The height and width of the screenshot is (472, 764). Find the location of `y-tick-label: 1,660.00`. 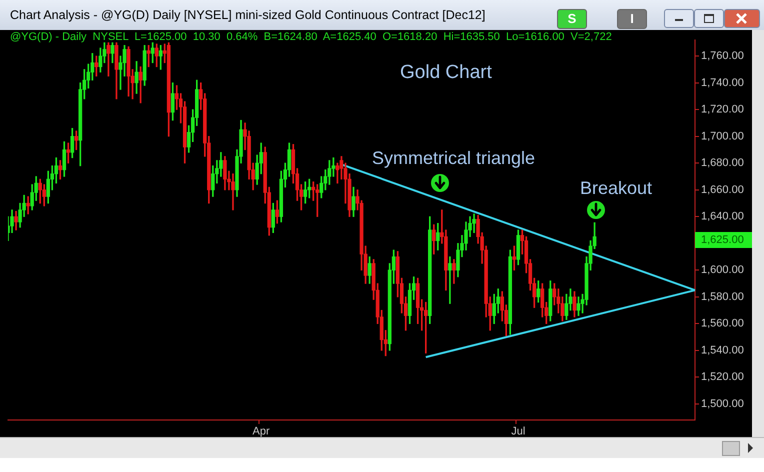

y-tick-label: 1,660.00 is located at coordinates (722, 190).